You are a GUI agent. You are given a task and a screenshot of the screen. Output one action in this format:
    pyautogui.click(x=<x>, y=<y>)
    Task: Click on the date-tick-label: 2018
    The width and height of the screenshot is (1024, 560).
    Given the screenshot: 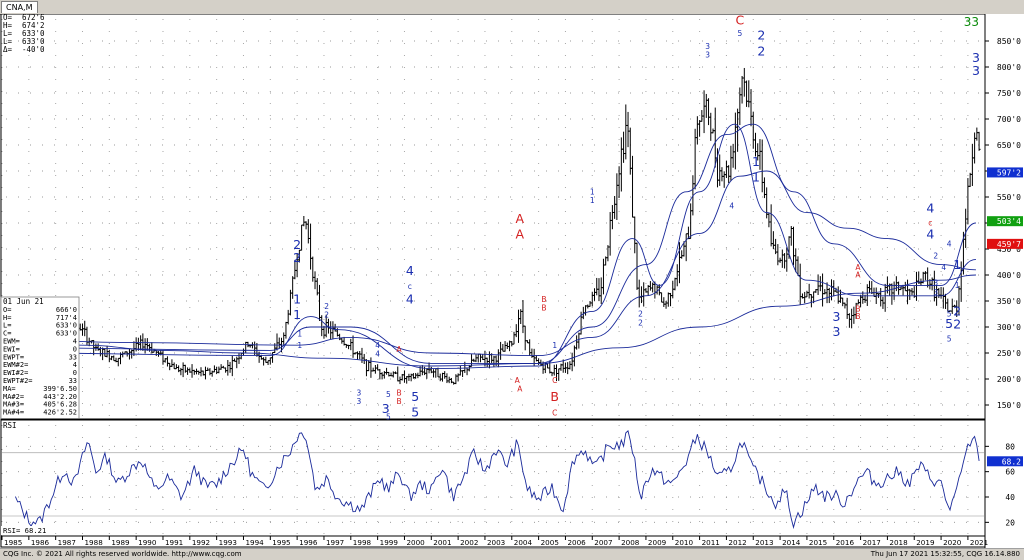 What is the action you would take?
    pyautogui.click(x=898, y=542)
    